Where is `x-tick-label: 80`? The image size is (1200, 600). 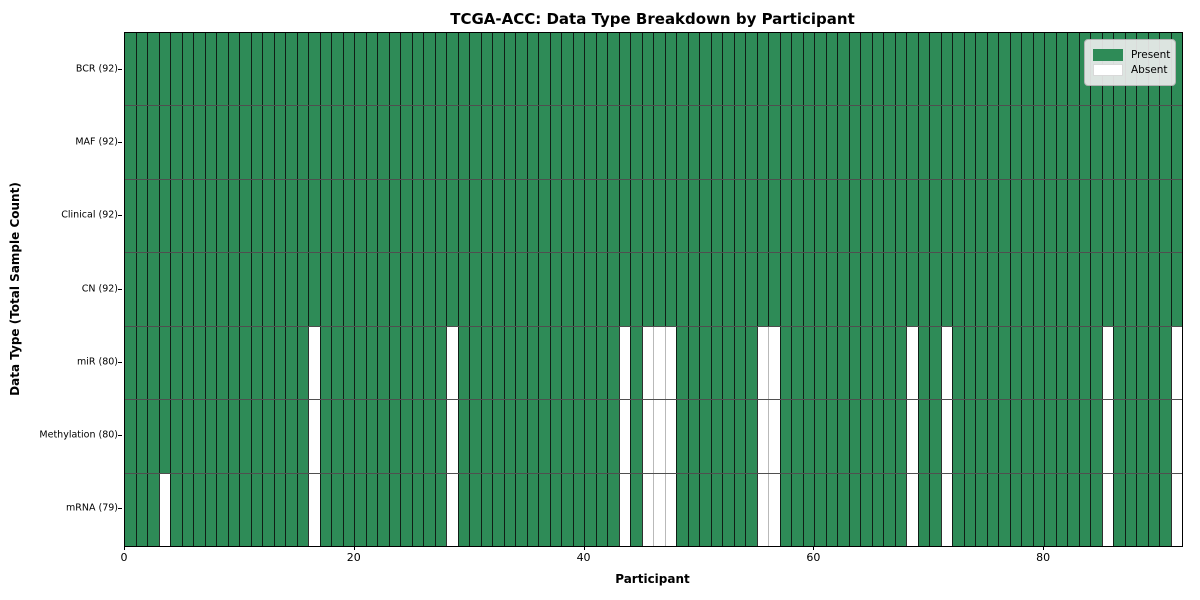 x-tick-label: 80 is located at coordinates (1043, 557).